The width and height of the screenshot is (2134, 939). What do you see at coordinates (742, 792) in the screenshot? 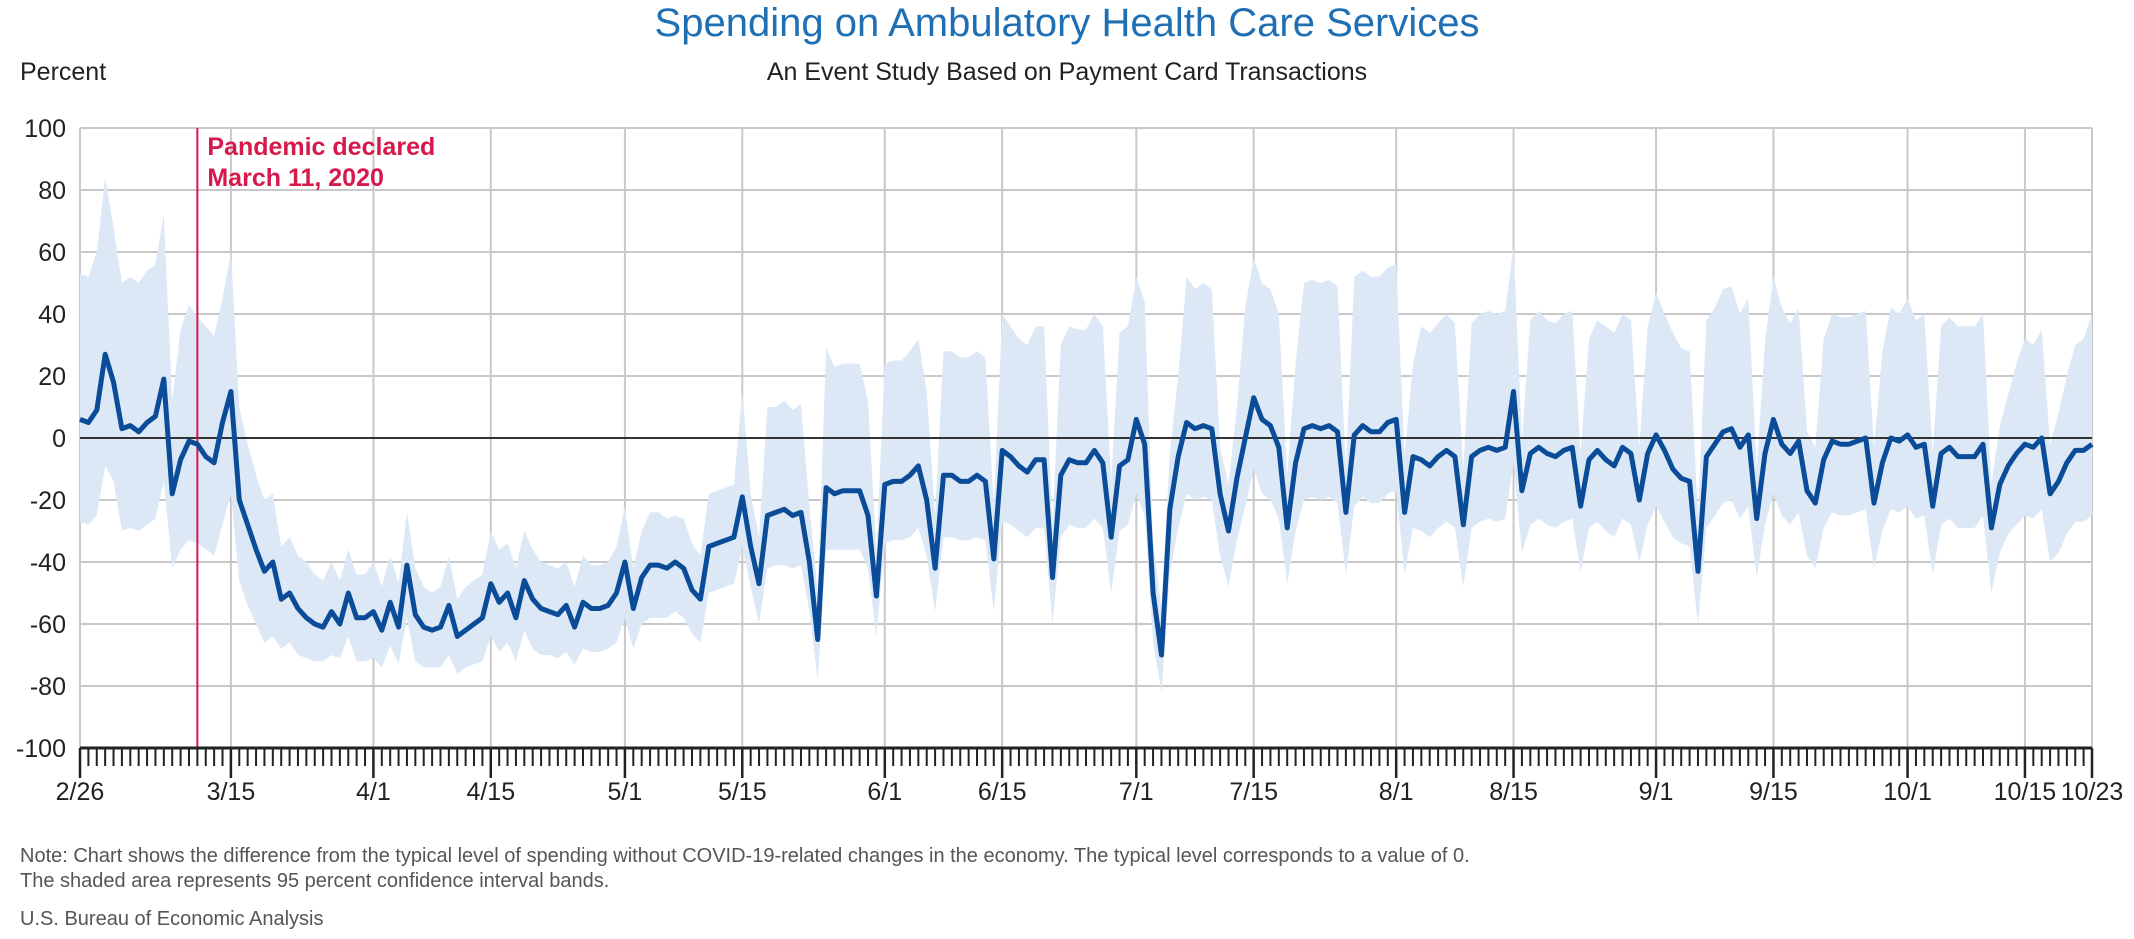
I see `x-tick-label: 5/15` at bounding box center [742, 792].